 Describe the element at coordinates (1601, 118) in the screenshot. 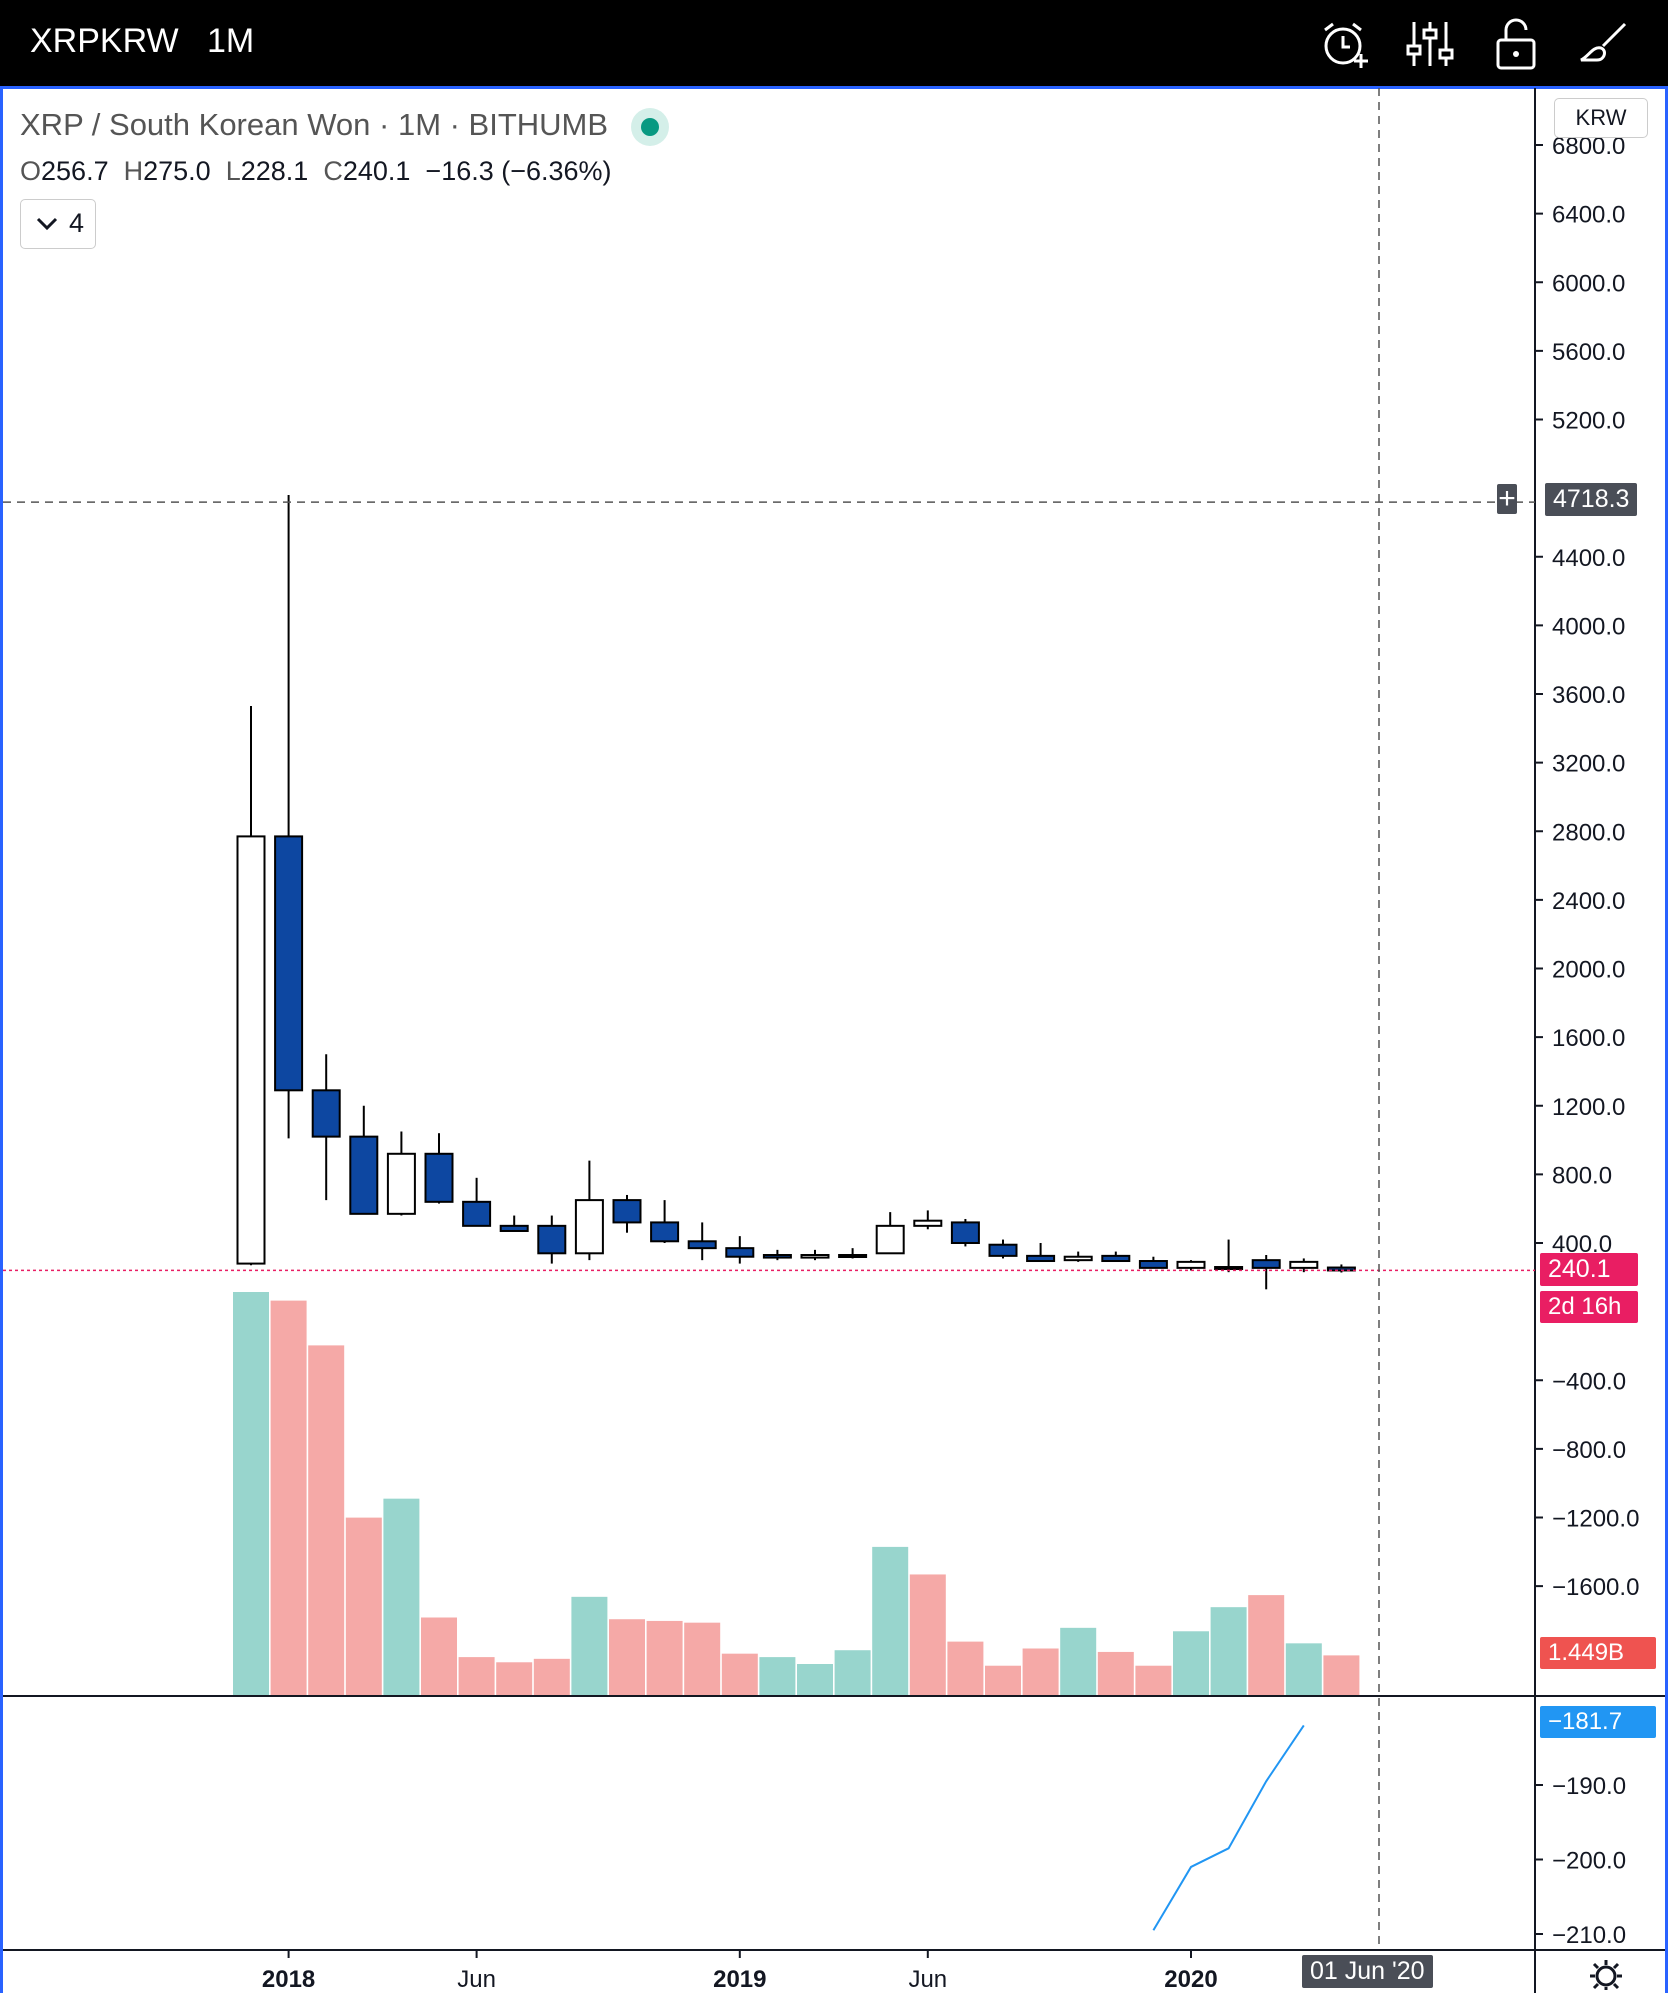

I see `currency-button: KRW` at that location.